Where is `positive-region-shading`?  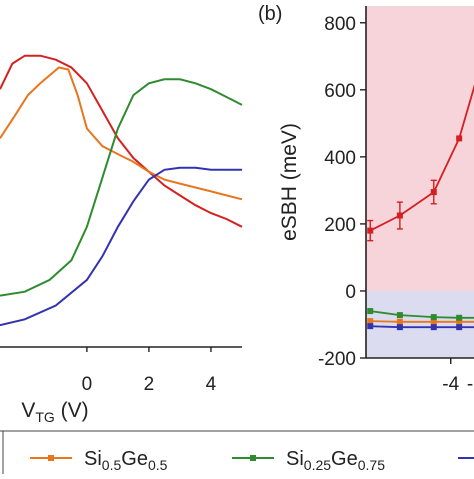 positive-region-shading is located at coordinates (420, 148).